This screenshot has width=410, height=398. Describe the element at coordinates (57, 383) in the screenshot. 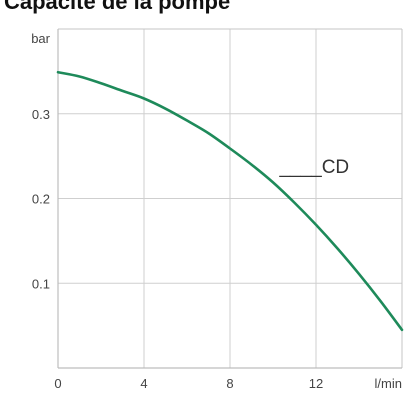

I see `x-tick-label-0: 0` at that location.